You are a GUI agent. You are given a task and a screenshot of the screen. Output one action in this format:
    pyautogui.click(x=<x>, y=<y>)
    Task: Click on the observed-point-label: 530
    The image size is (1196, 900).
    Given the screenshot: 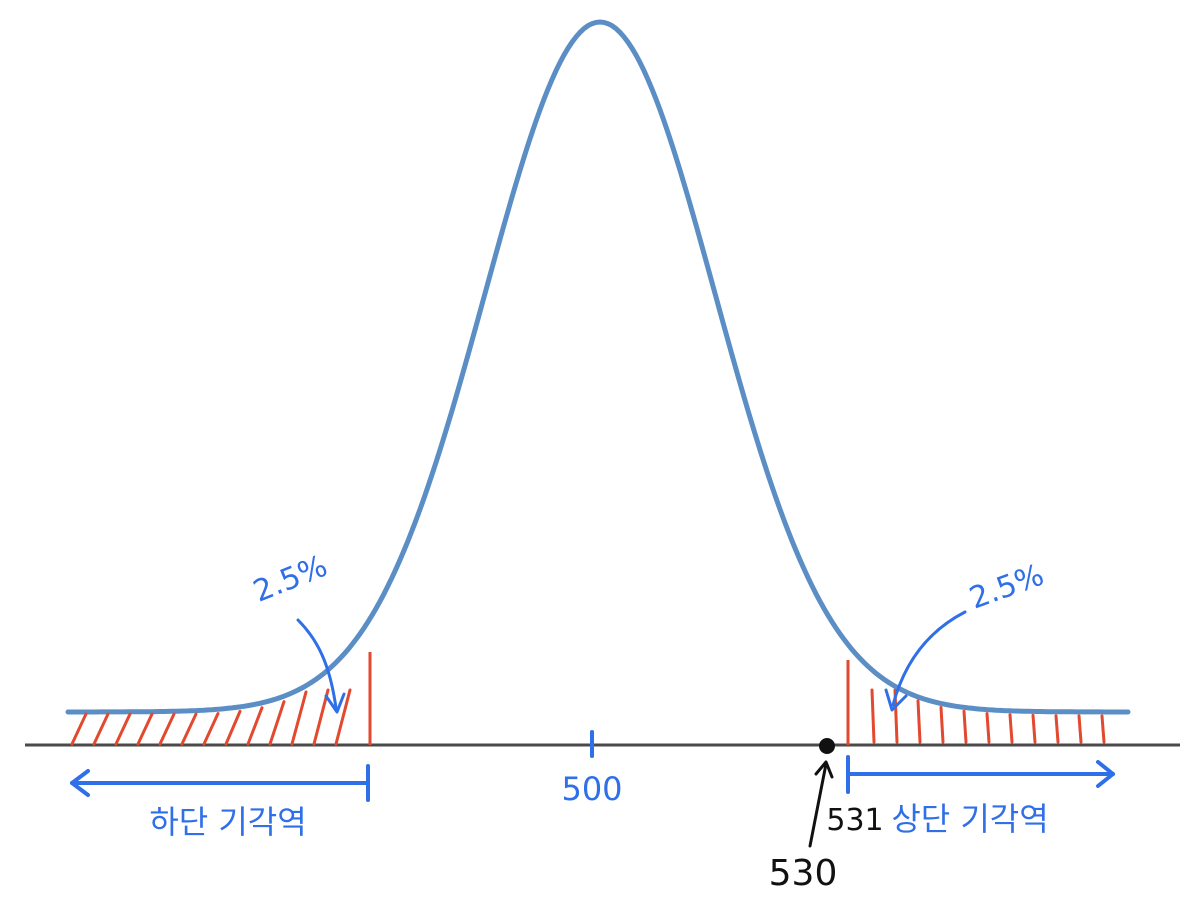 What is the action you would take?
    pyautogui.click(x=803, y=873)
    